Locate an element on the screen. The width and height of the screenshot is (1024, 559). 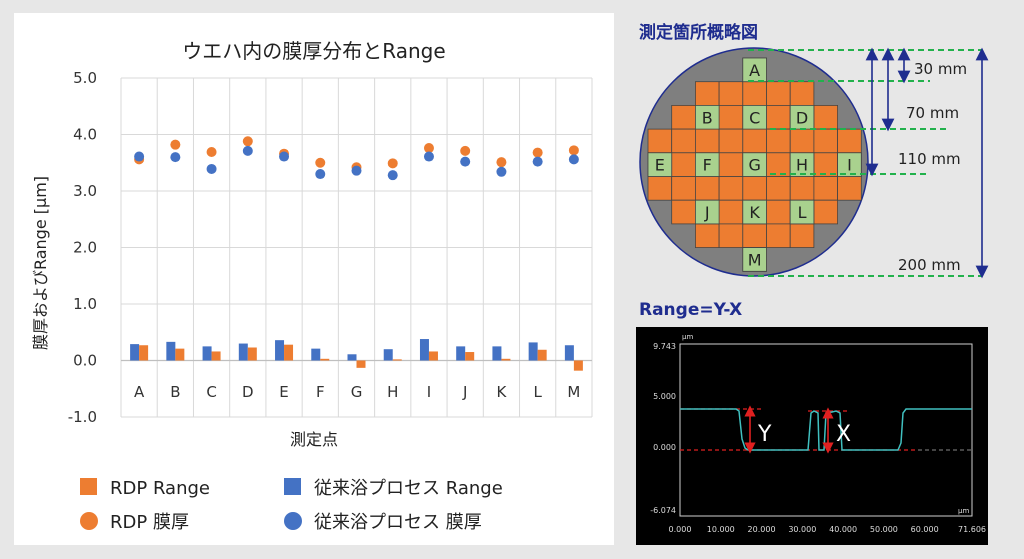
legend-swatch is located at coordinates (88, 486).